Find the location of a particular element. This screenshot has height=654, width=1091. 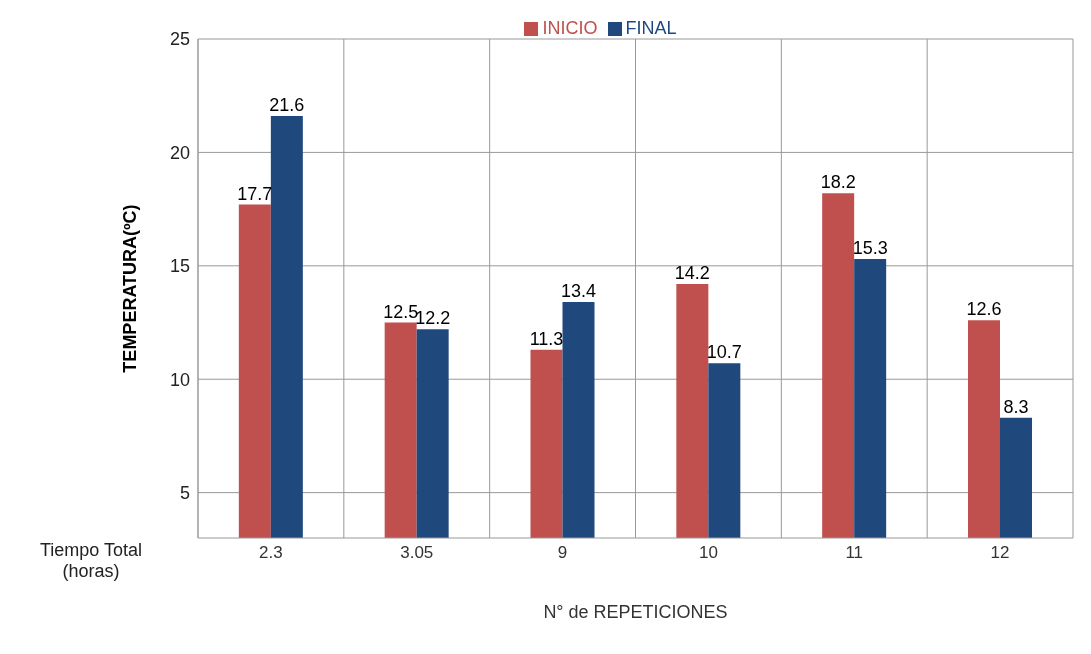

data-label: 15.3 is located at coordinates (870, 248).